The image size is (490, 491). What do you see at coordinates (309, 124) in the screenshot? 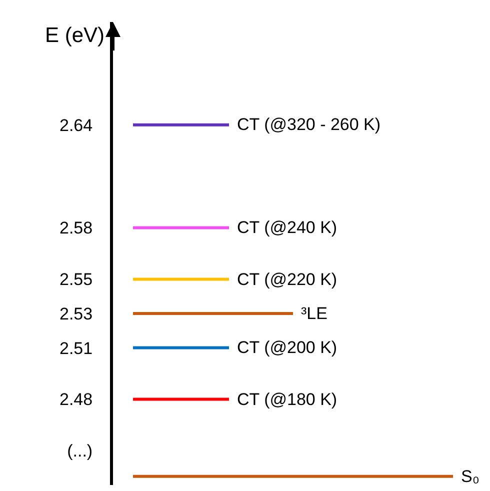
I see `series-label: CT (@320 - 260 K)` at bounding box center [309, 124].